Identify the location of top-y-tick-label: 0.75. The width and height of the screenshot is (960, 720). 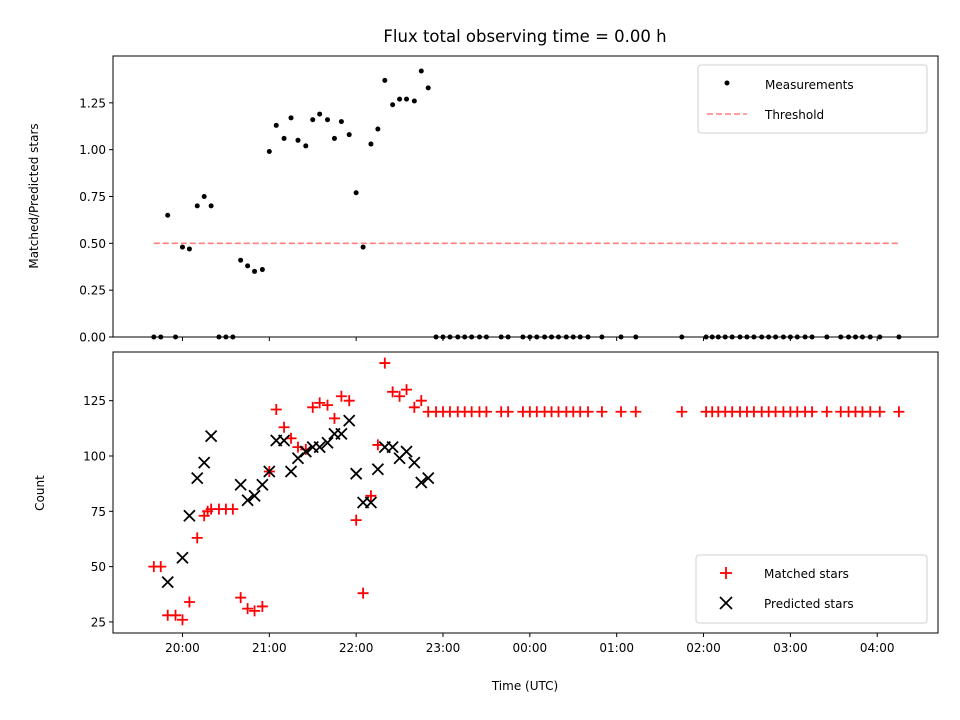
(92, 197).